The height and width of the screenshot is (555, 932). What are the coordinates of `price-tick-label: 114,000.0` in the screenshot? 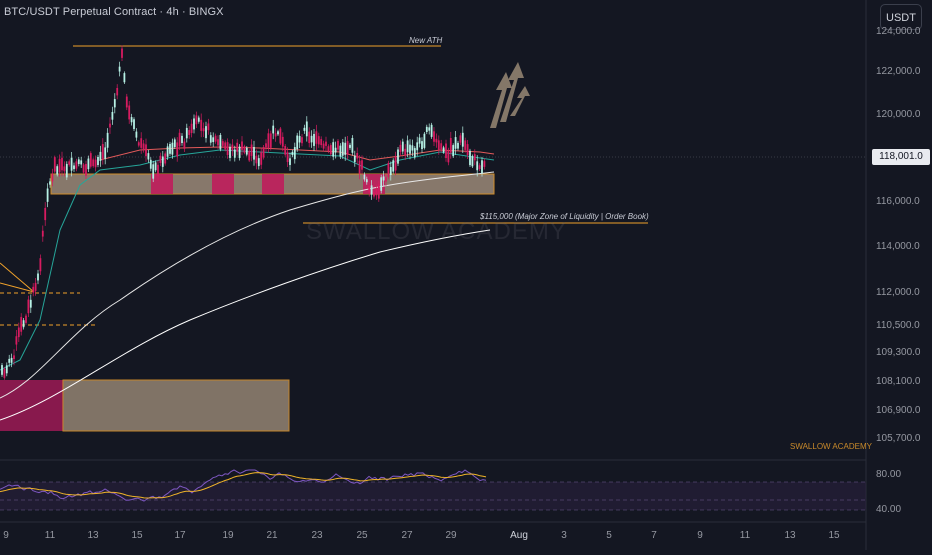 It's located at (898, 246).